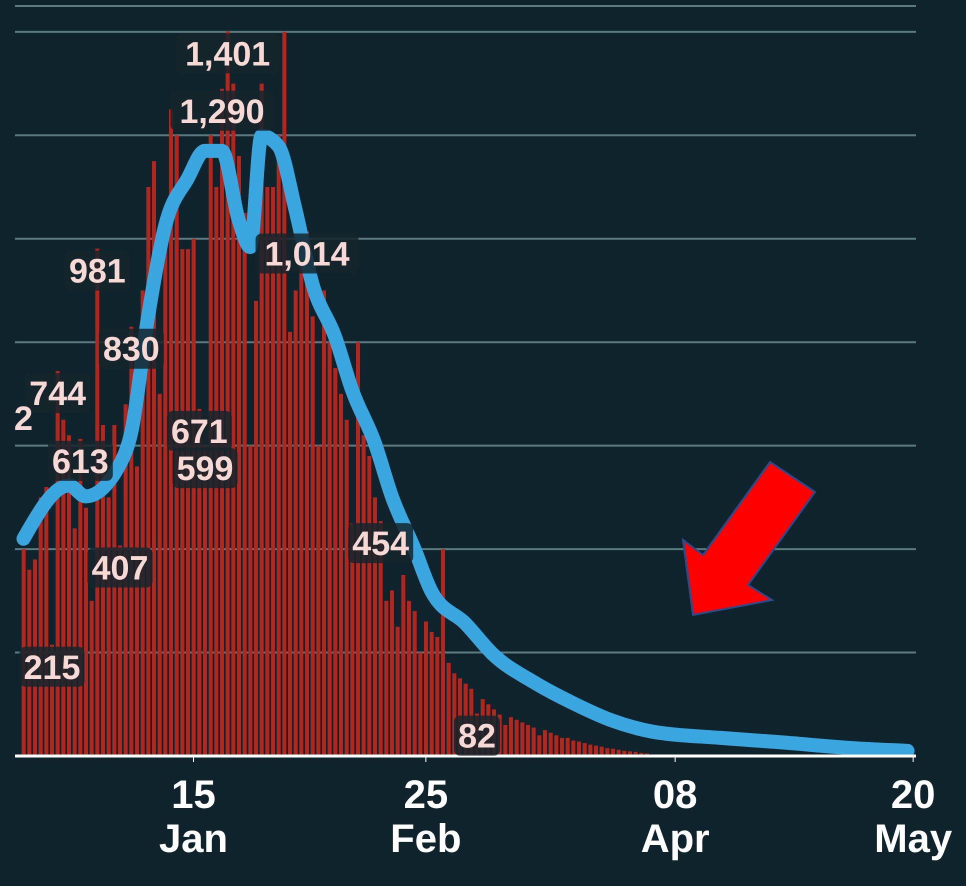 This screenshot has height=886, width=966. What do you see at coordinates (193, 817) in the screenshot?
I see `x-tick-label: 15 Jan` at bounding box center [193, 817].